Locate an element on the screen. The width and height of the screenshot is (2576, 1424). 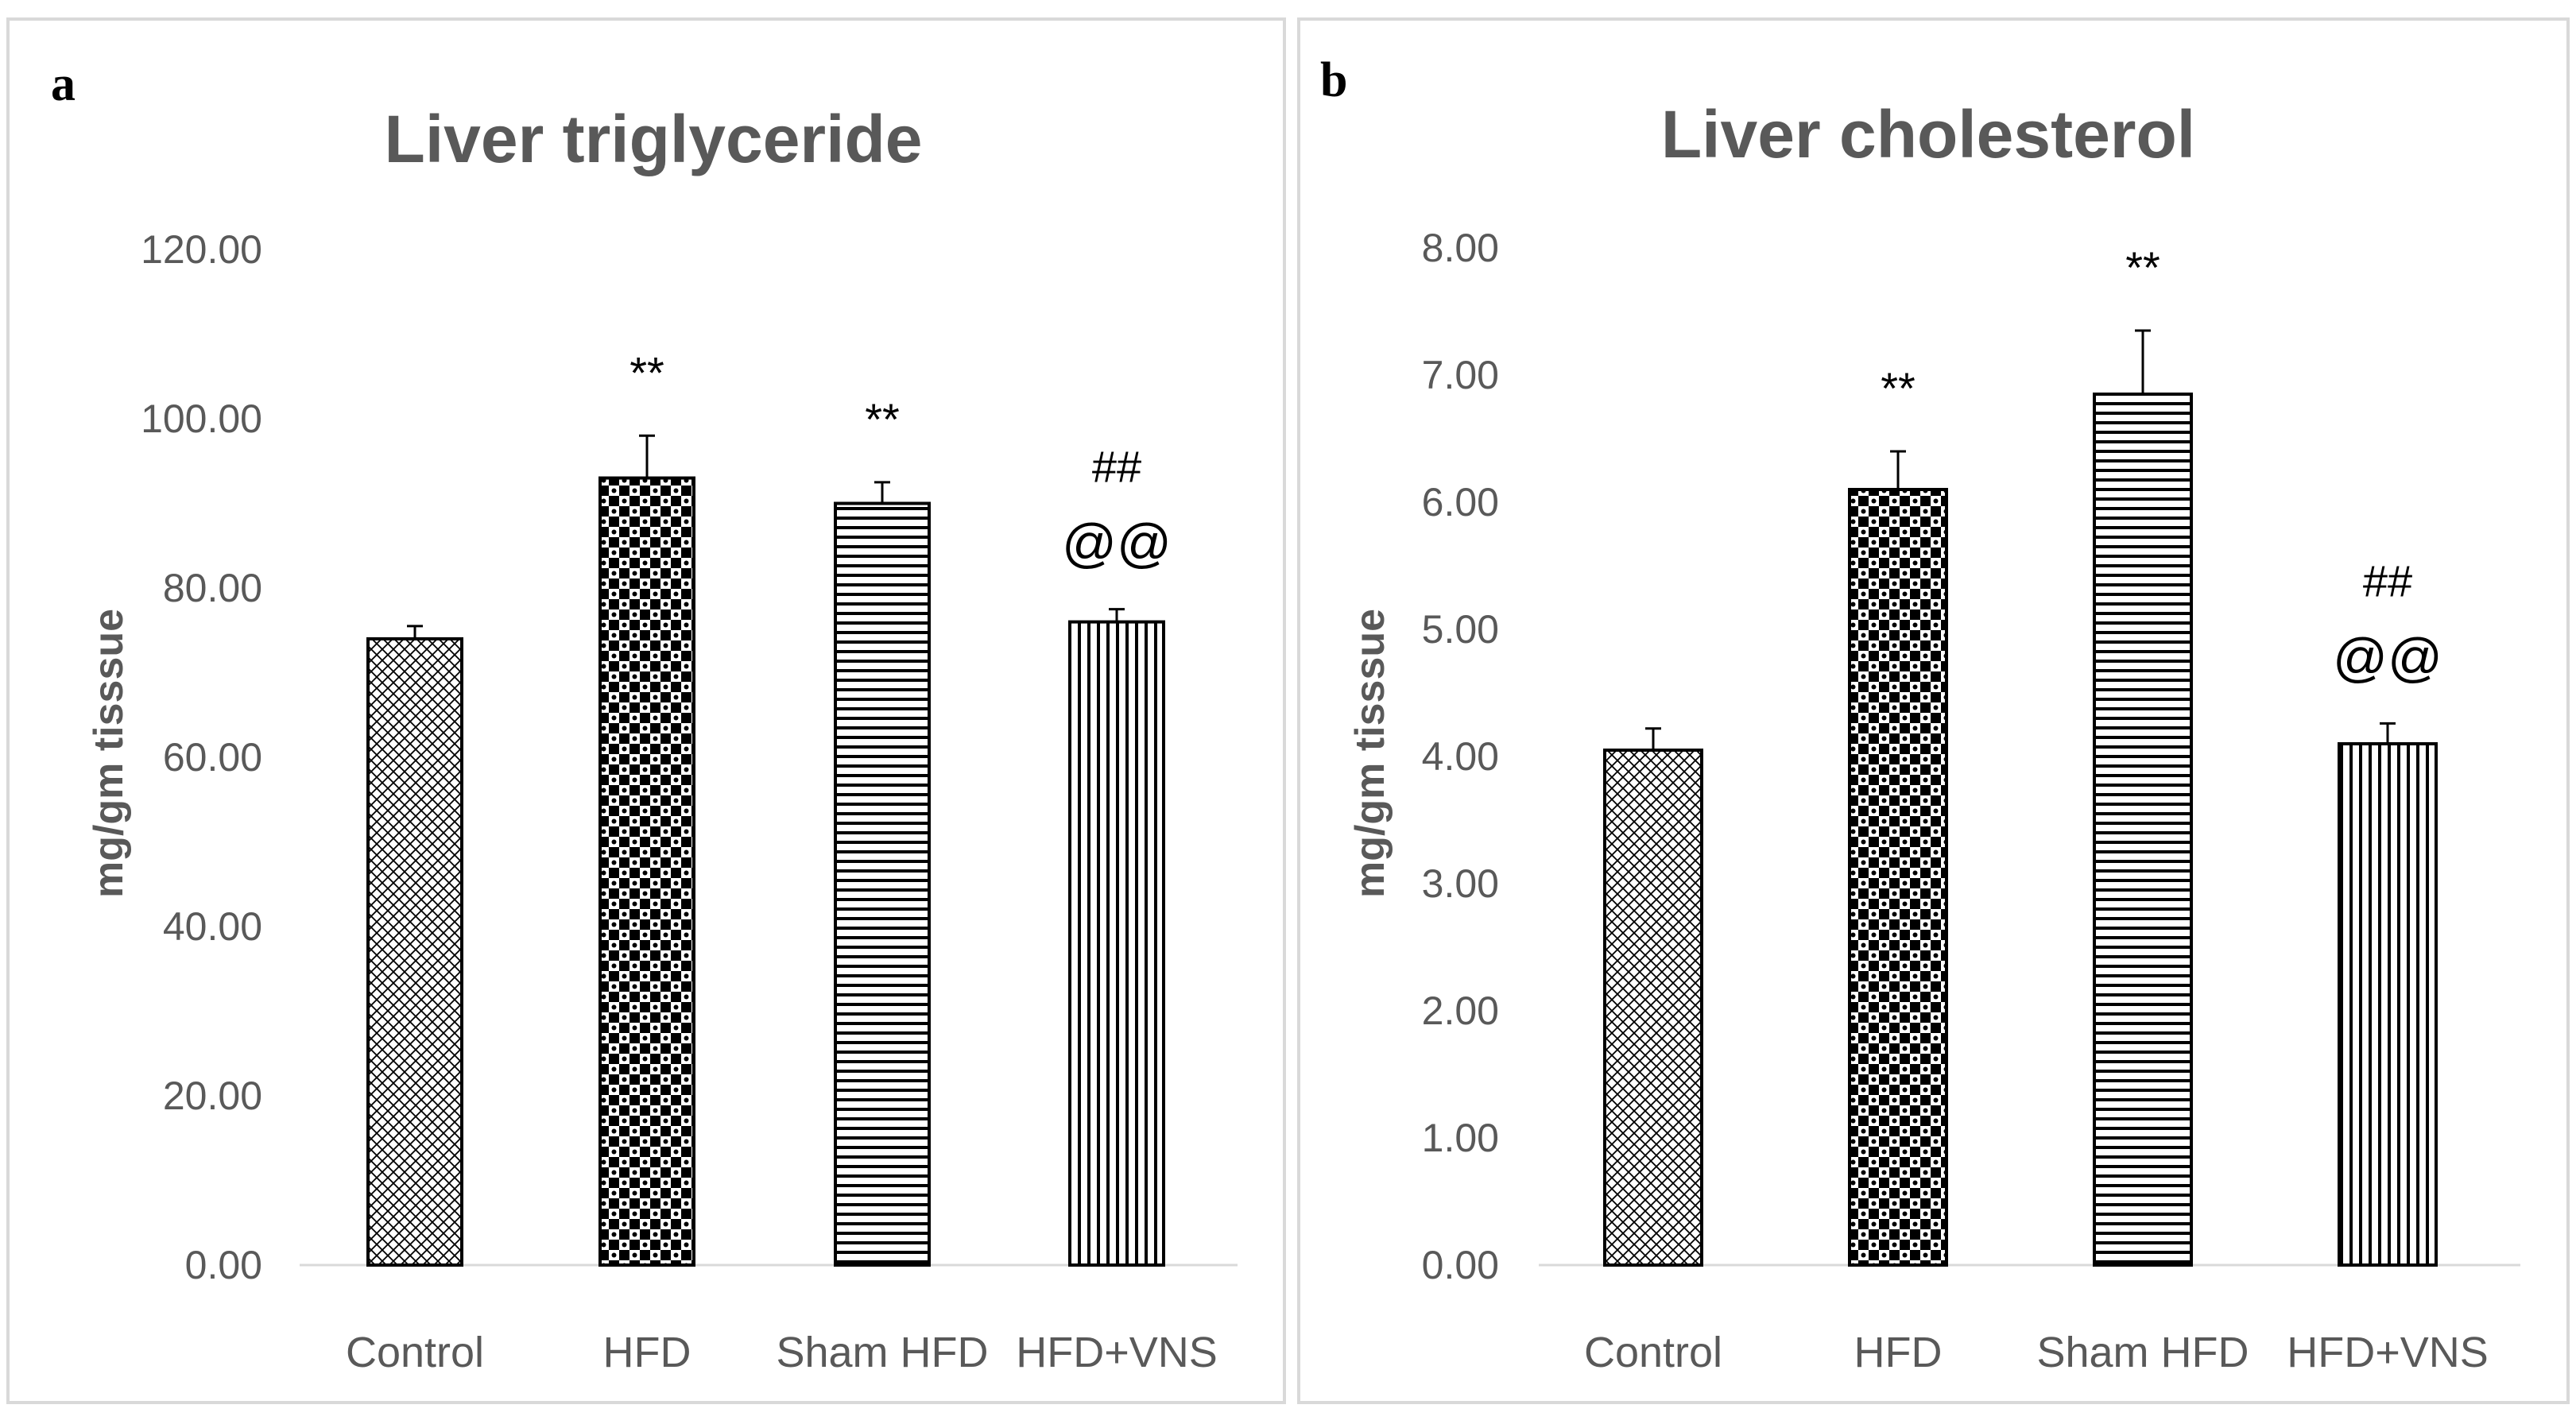
y-tick-label: 60.00 is located at coordinates (212, 757).